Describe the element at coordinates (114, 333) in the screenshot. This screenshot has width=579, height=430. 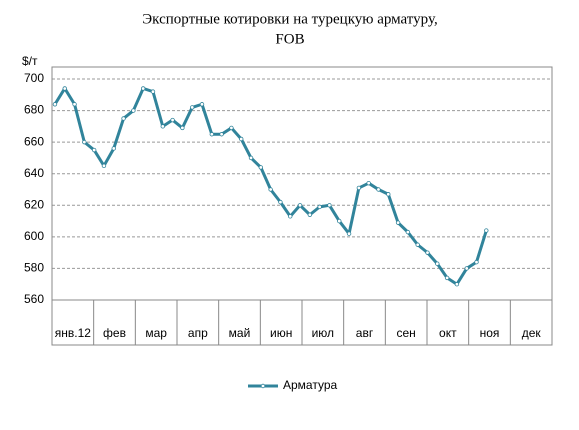
I see `x-tick-label: фев` at that location.